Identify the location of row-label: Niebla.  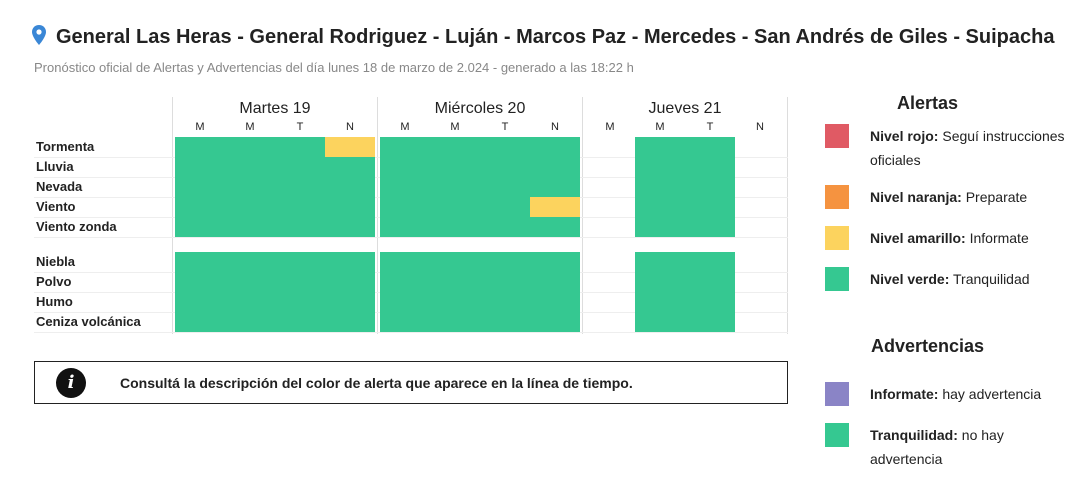
(56, 261).